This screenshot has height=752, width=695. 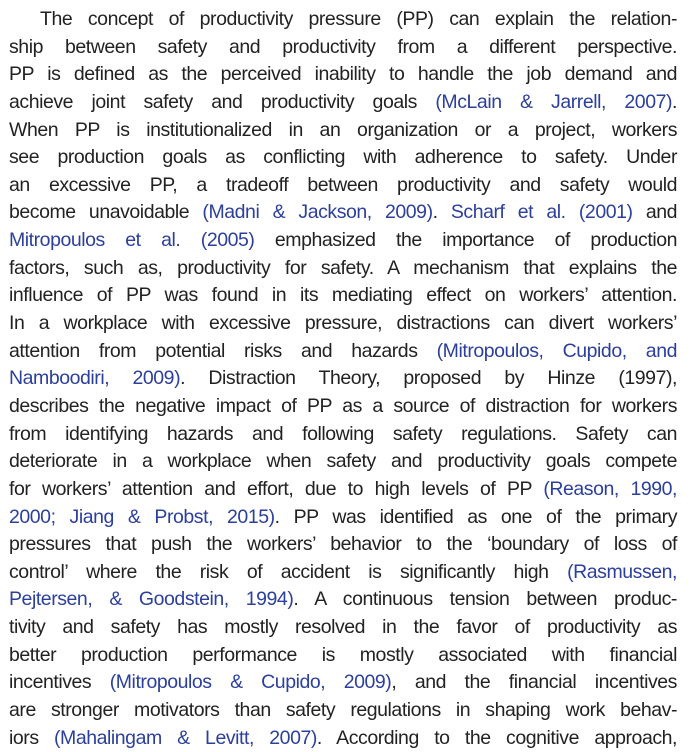 What do you see at coordinates (541, 212) in the screenshot?
I see `citation-link: Scharf et al. (2001)` at bounding box center [541, 212].